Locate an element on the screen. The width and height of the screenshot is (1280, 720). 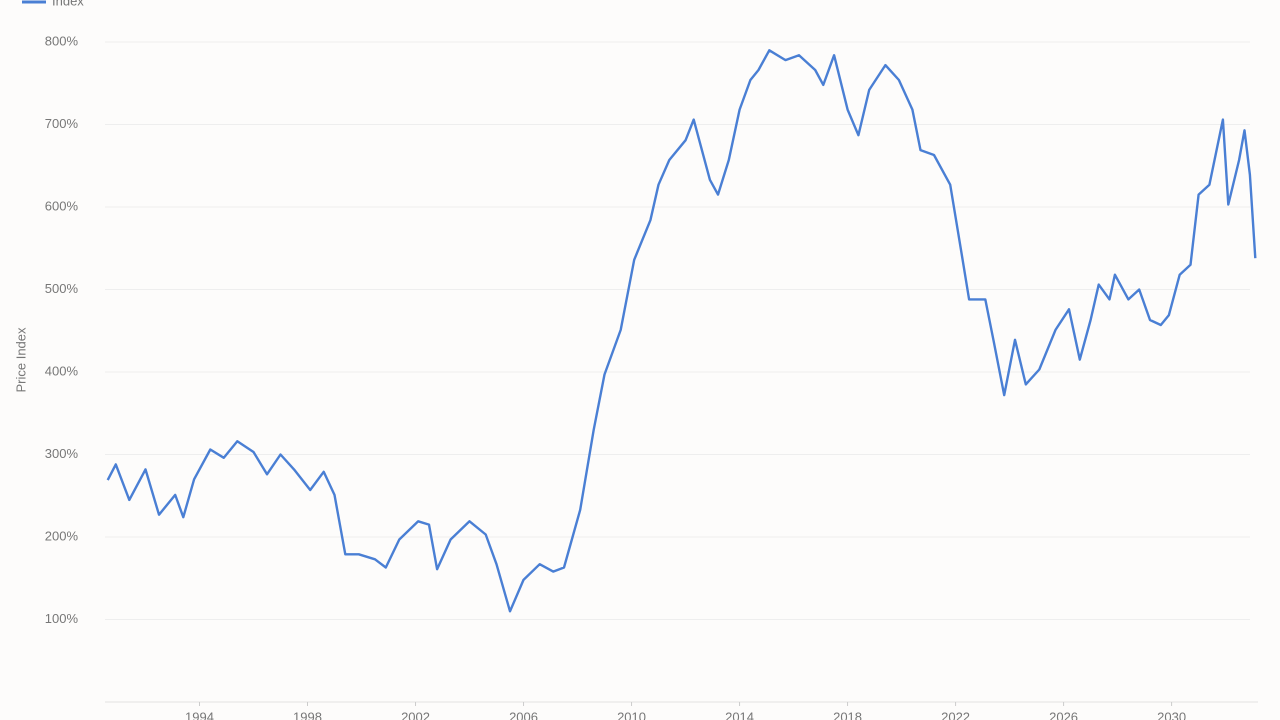
legend-label: Index is located at coordinates (68, 4).